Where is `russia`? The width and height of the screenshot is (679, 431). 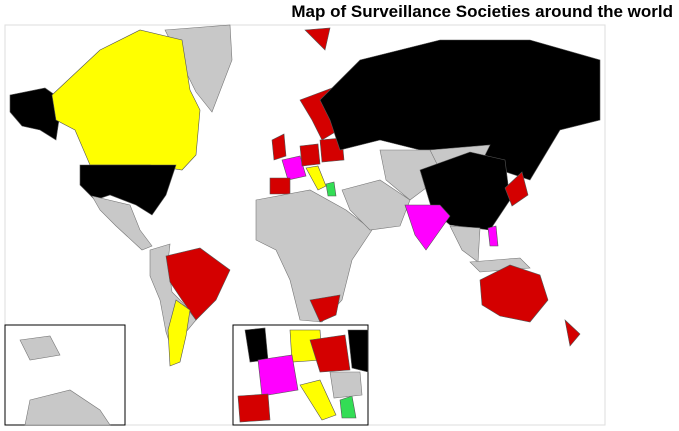 russia is located at coordinates (460, 110).